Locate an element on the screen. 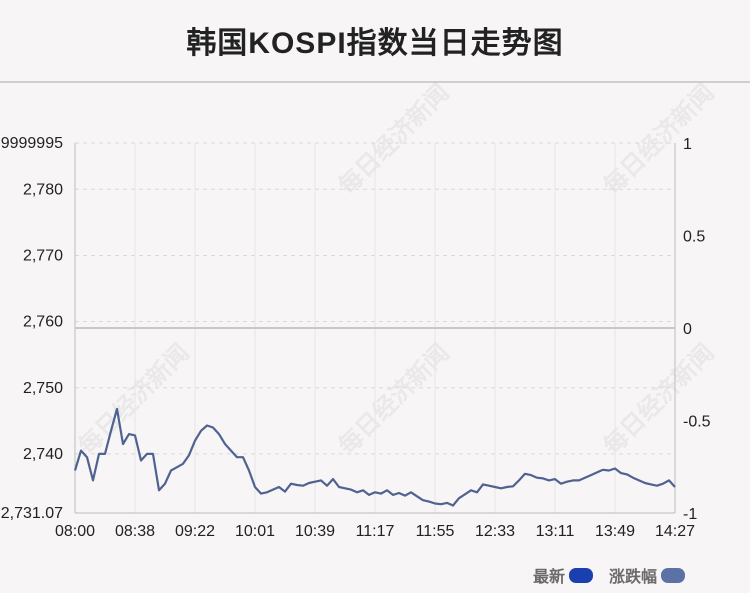  y-right-tick-label: 0 is located at coordinates (687, 329).